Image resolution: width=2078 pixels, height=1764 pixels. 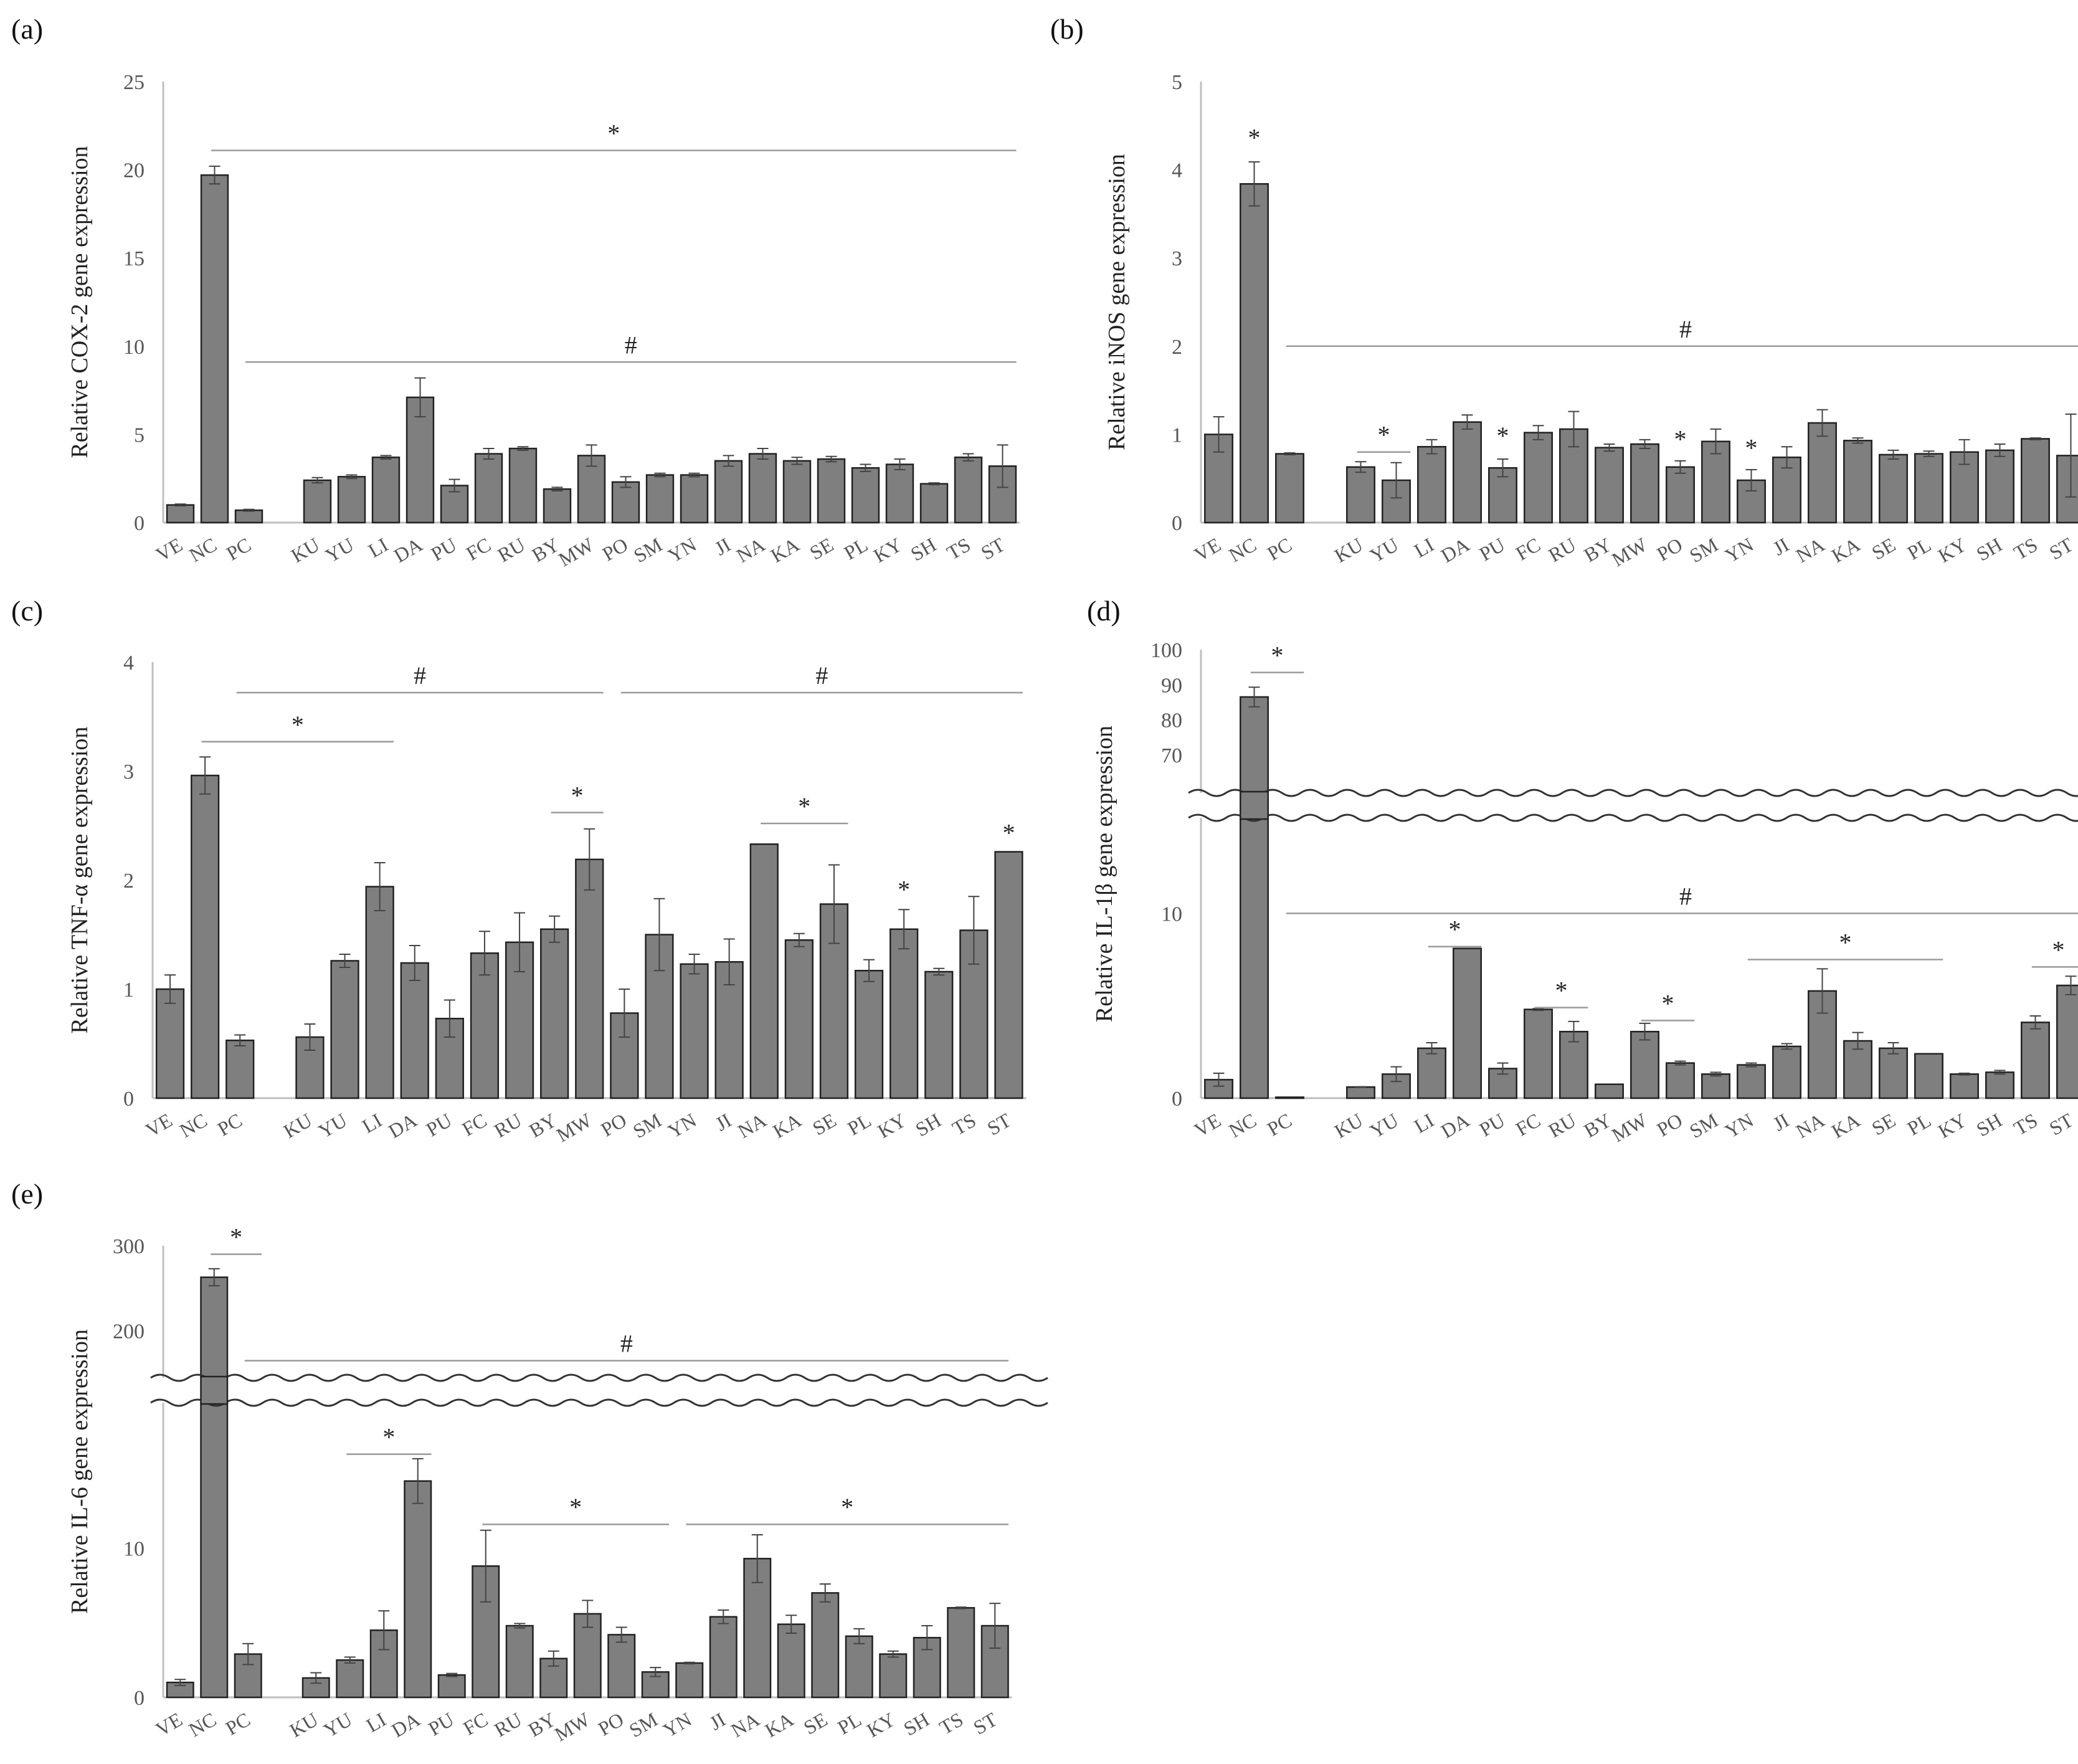 What do you see at coordinates (1883, 548) in the screenshot?
I see `category-label: SE` at bounding box center [1883, 548].